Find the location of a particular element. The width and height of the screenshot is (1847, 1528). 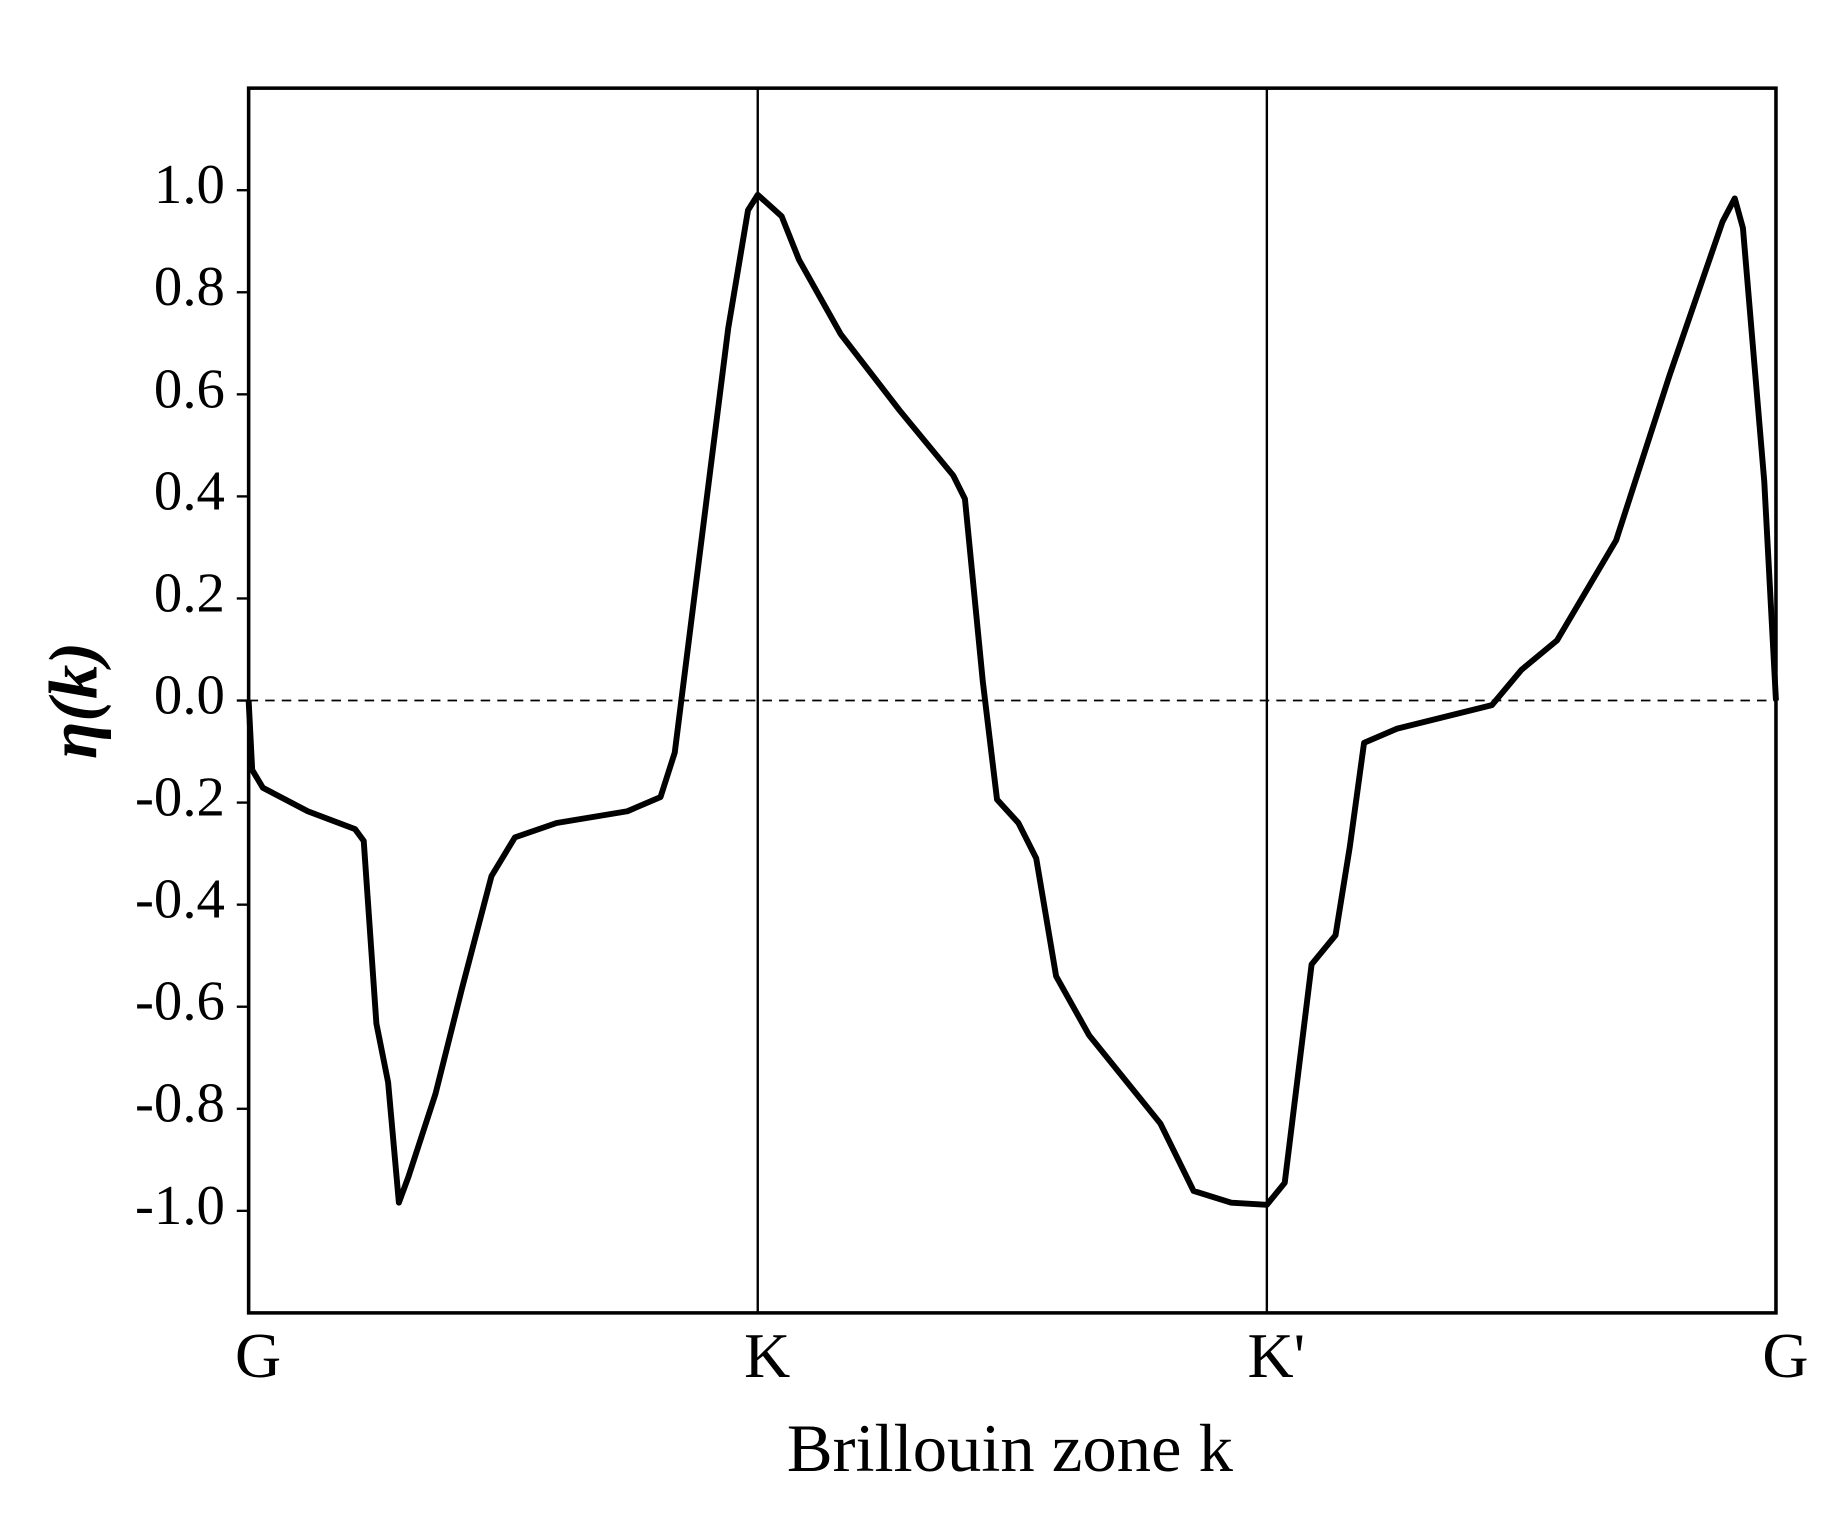

y-tick-label: -0.8 is located at coordinates (180, 1104).